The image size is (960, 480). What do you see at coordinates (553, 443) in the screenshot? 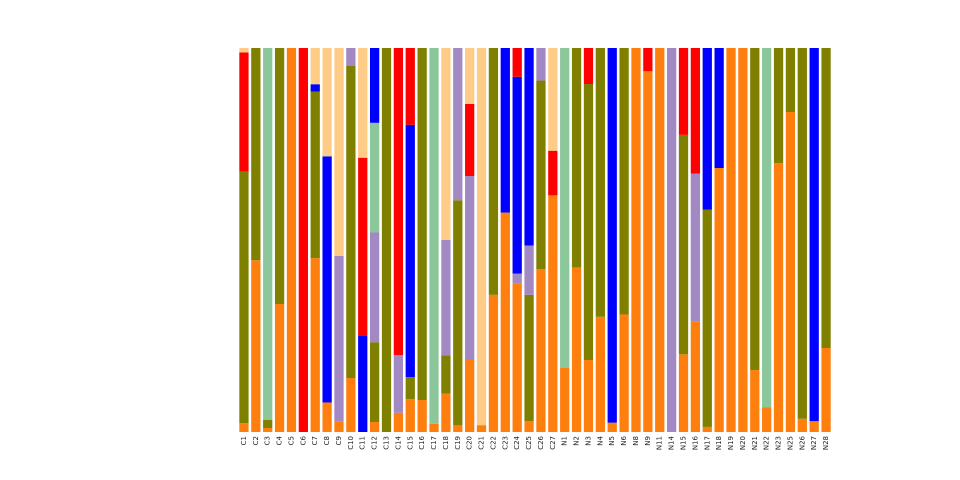
I see `x-tick-label: C27` at bounding box center [553, 443].